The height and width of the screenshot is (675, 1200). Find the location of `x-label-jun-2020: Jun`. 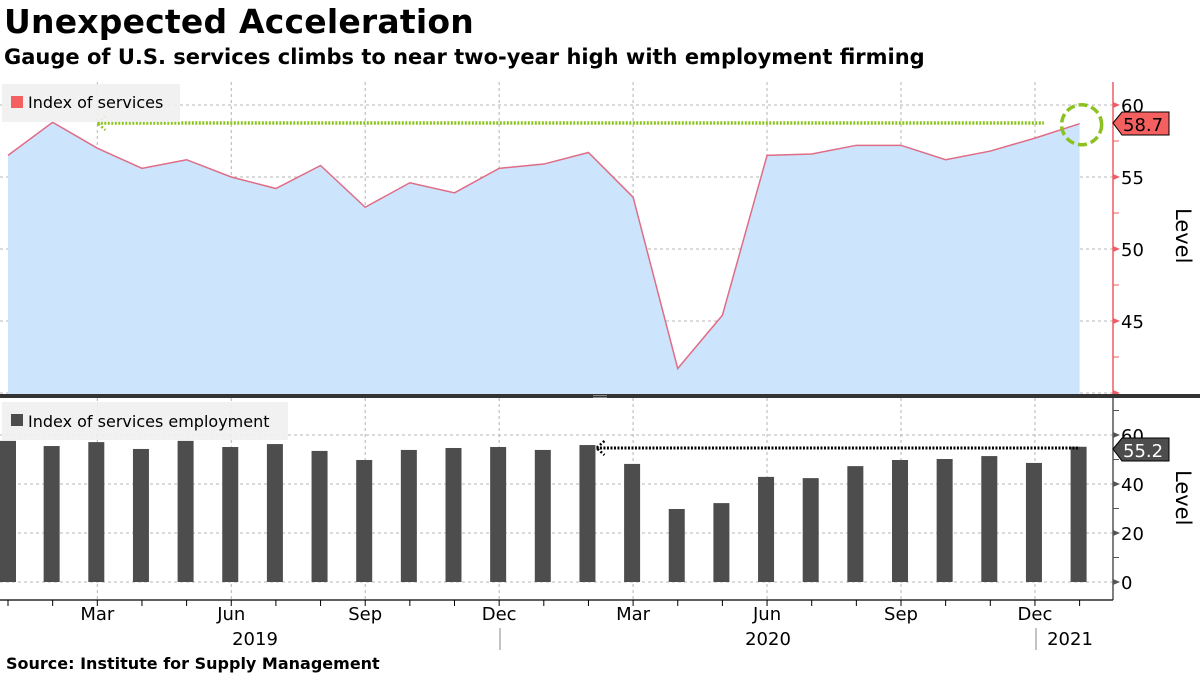

x-label-jun-2020: Jun is located at coordinates (766, 614).